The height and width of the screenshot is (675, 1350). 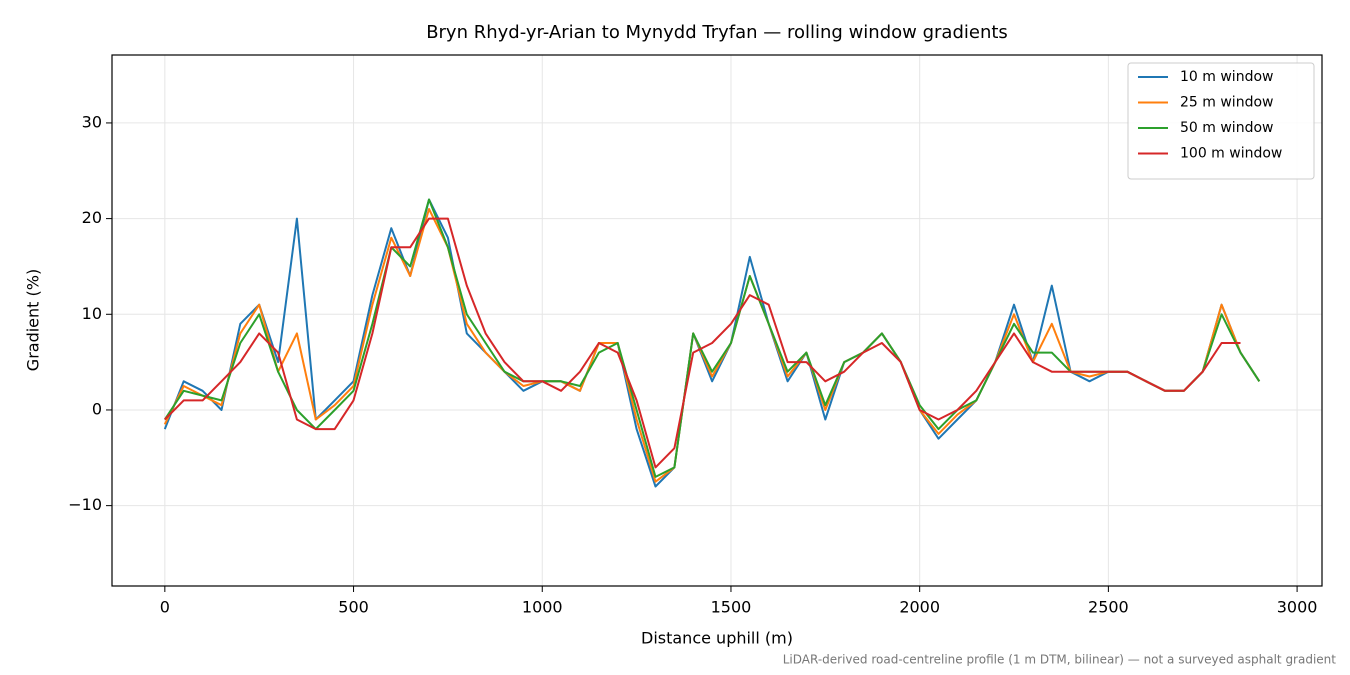 What do you see at coordinates (85, 504) in the screenshot?
I see `y-tick-label: −10` at bounding box center [85, 504].